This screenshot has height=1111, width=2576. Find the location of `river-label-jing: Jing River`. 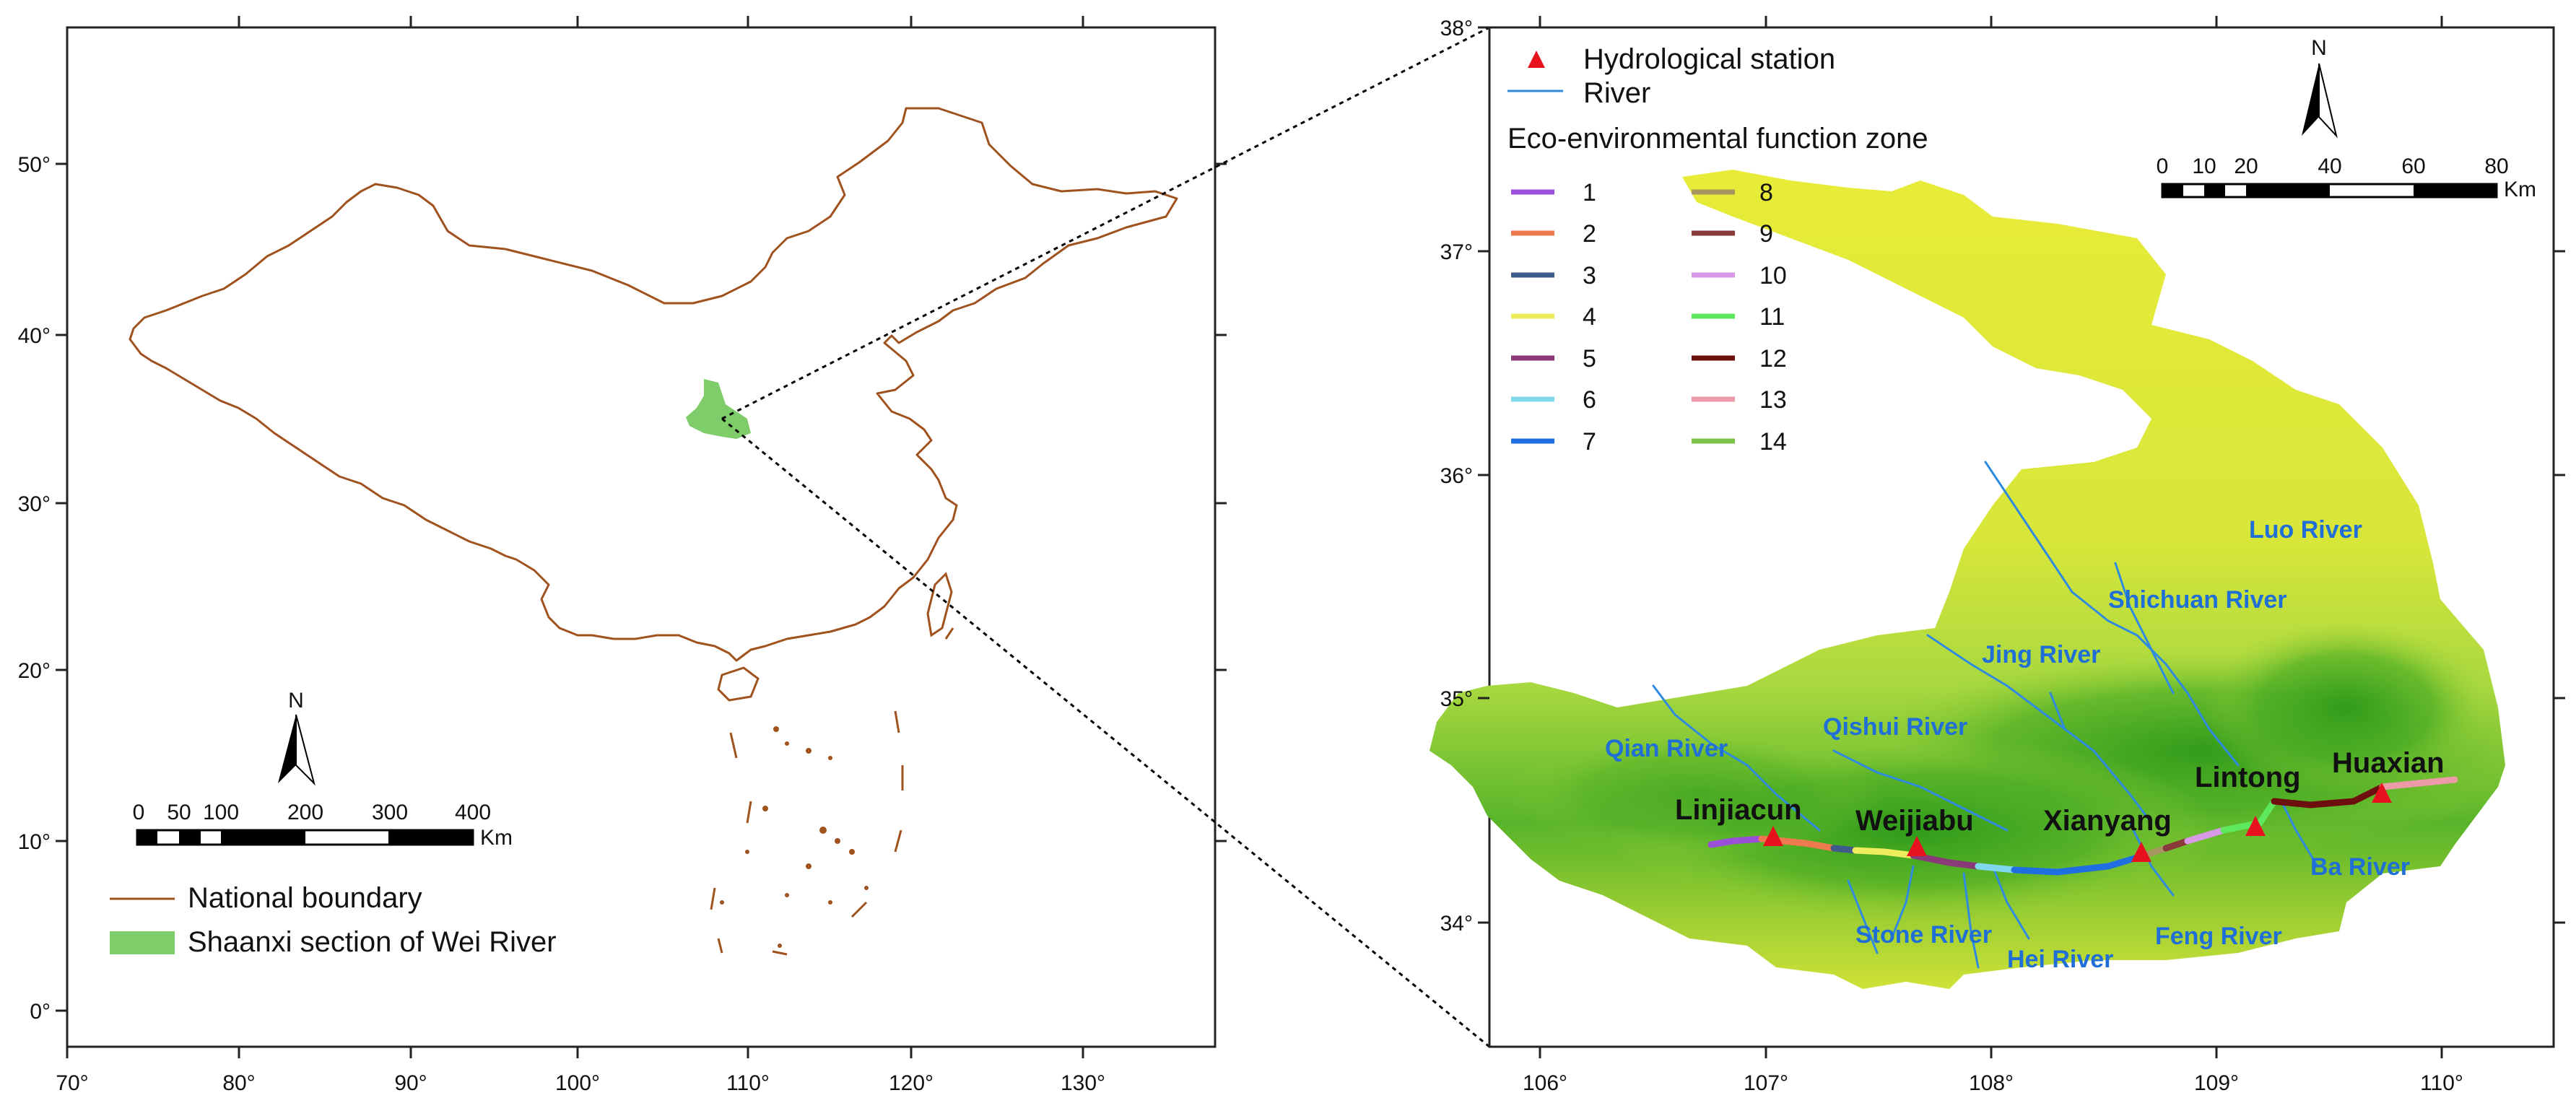

river-label-jing: Jing River is located at coordinates (2041, 654).